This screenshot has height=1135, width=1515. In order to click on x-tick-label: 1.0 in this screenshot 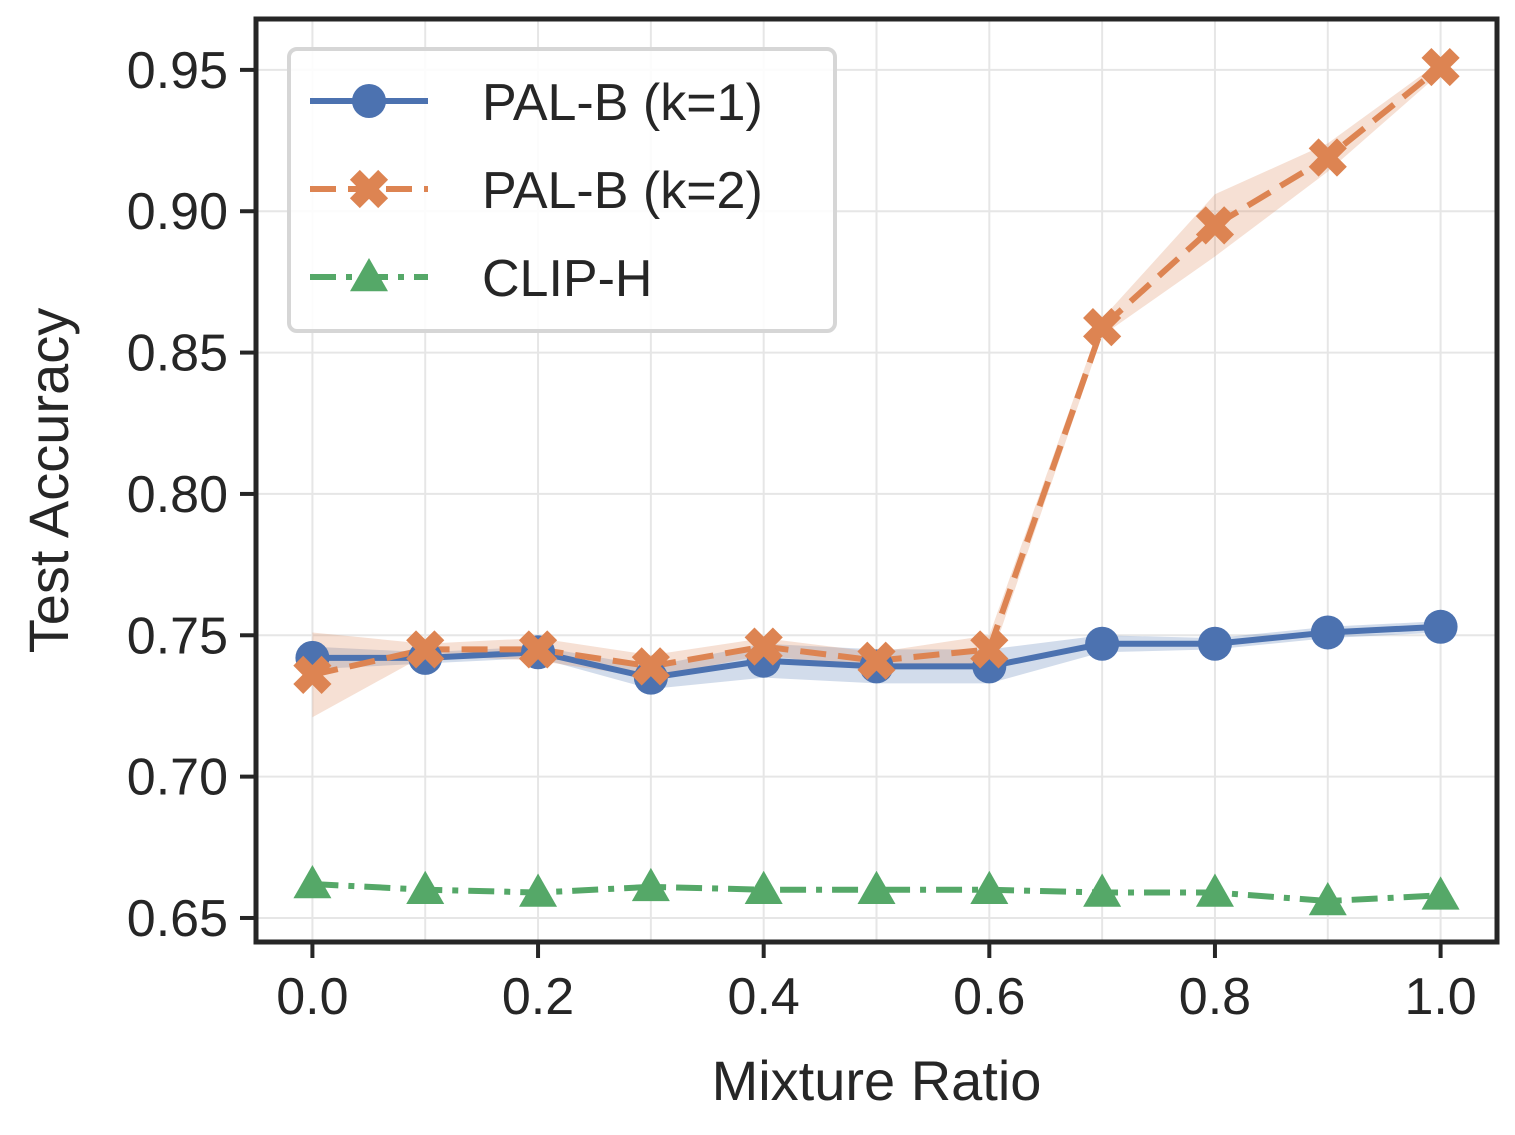, I will do `click(1440, 997)`.